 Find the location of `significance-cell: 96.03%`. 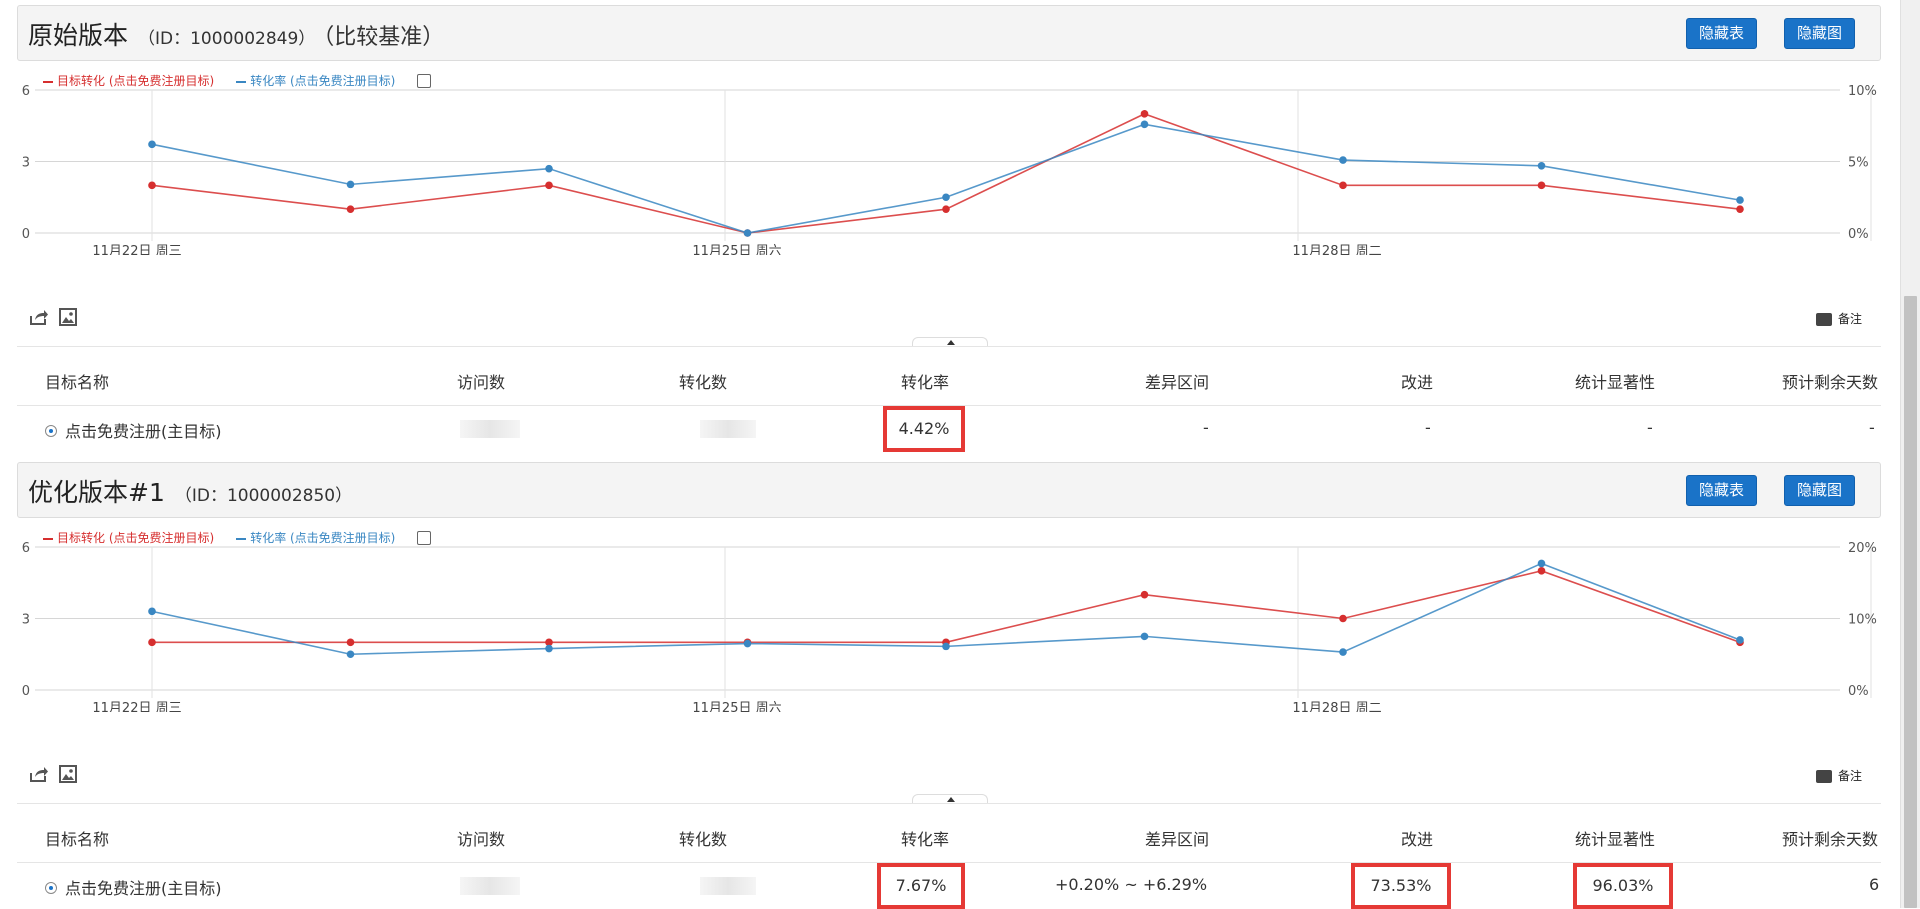

significance-cell: 96.03% is located at coordinates (1623, 885).